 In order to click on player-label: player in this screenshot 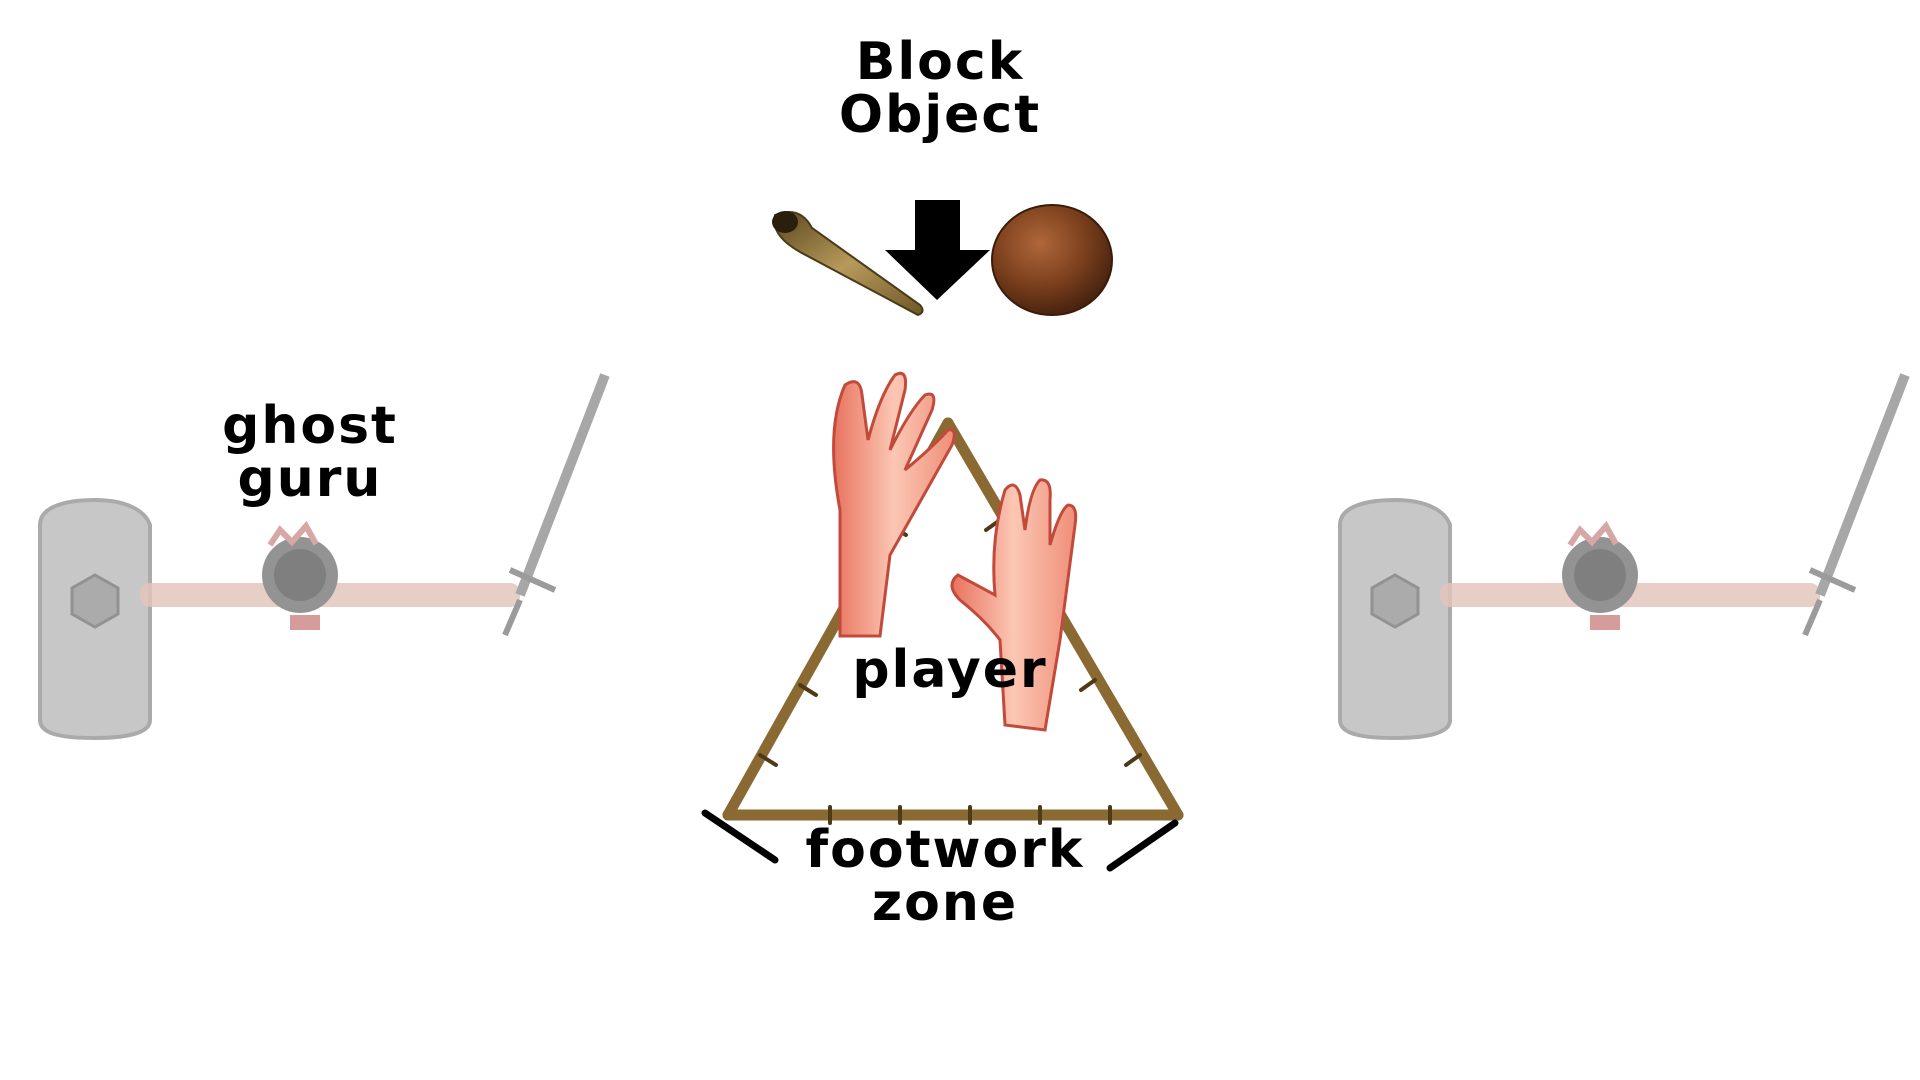, I will do `click(950, 670)`.